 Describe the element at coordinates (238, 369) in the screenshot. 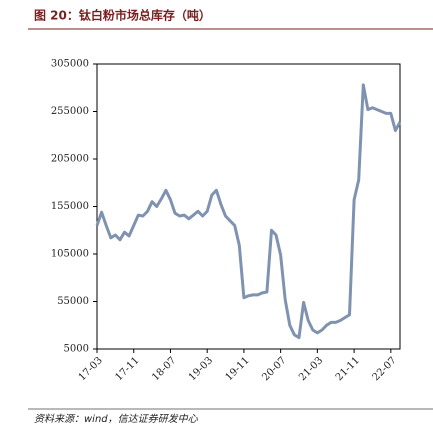

I see `x-tick-label: 19-11` at that location.